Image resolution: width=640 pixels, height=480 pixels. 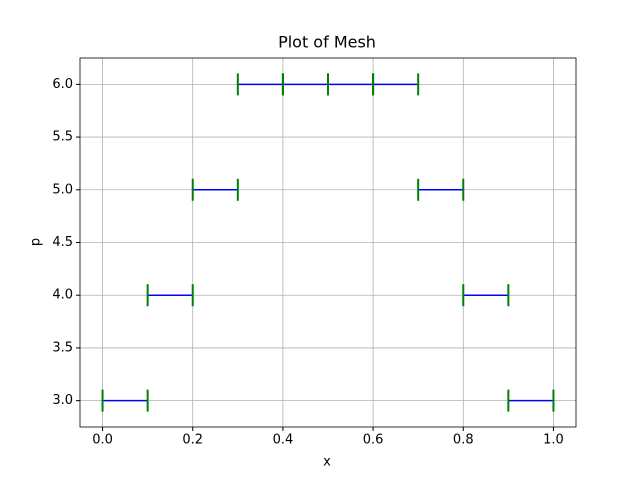 I want to click on x-axis-label: x, so click(x=327, y=462).